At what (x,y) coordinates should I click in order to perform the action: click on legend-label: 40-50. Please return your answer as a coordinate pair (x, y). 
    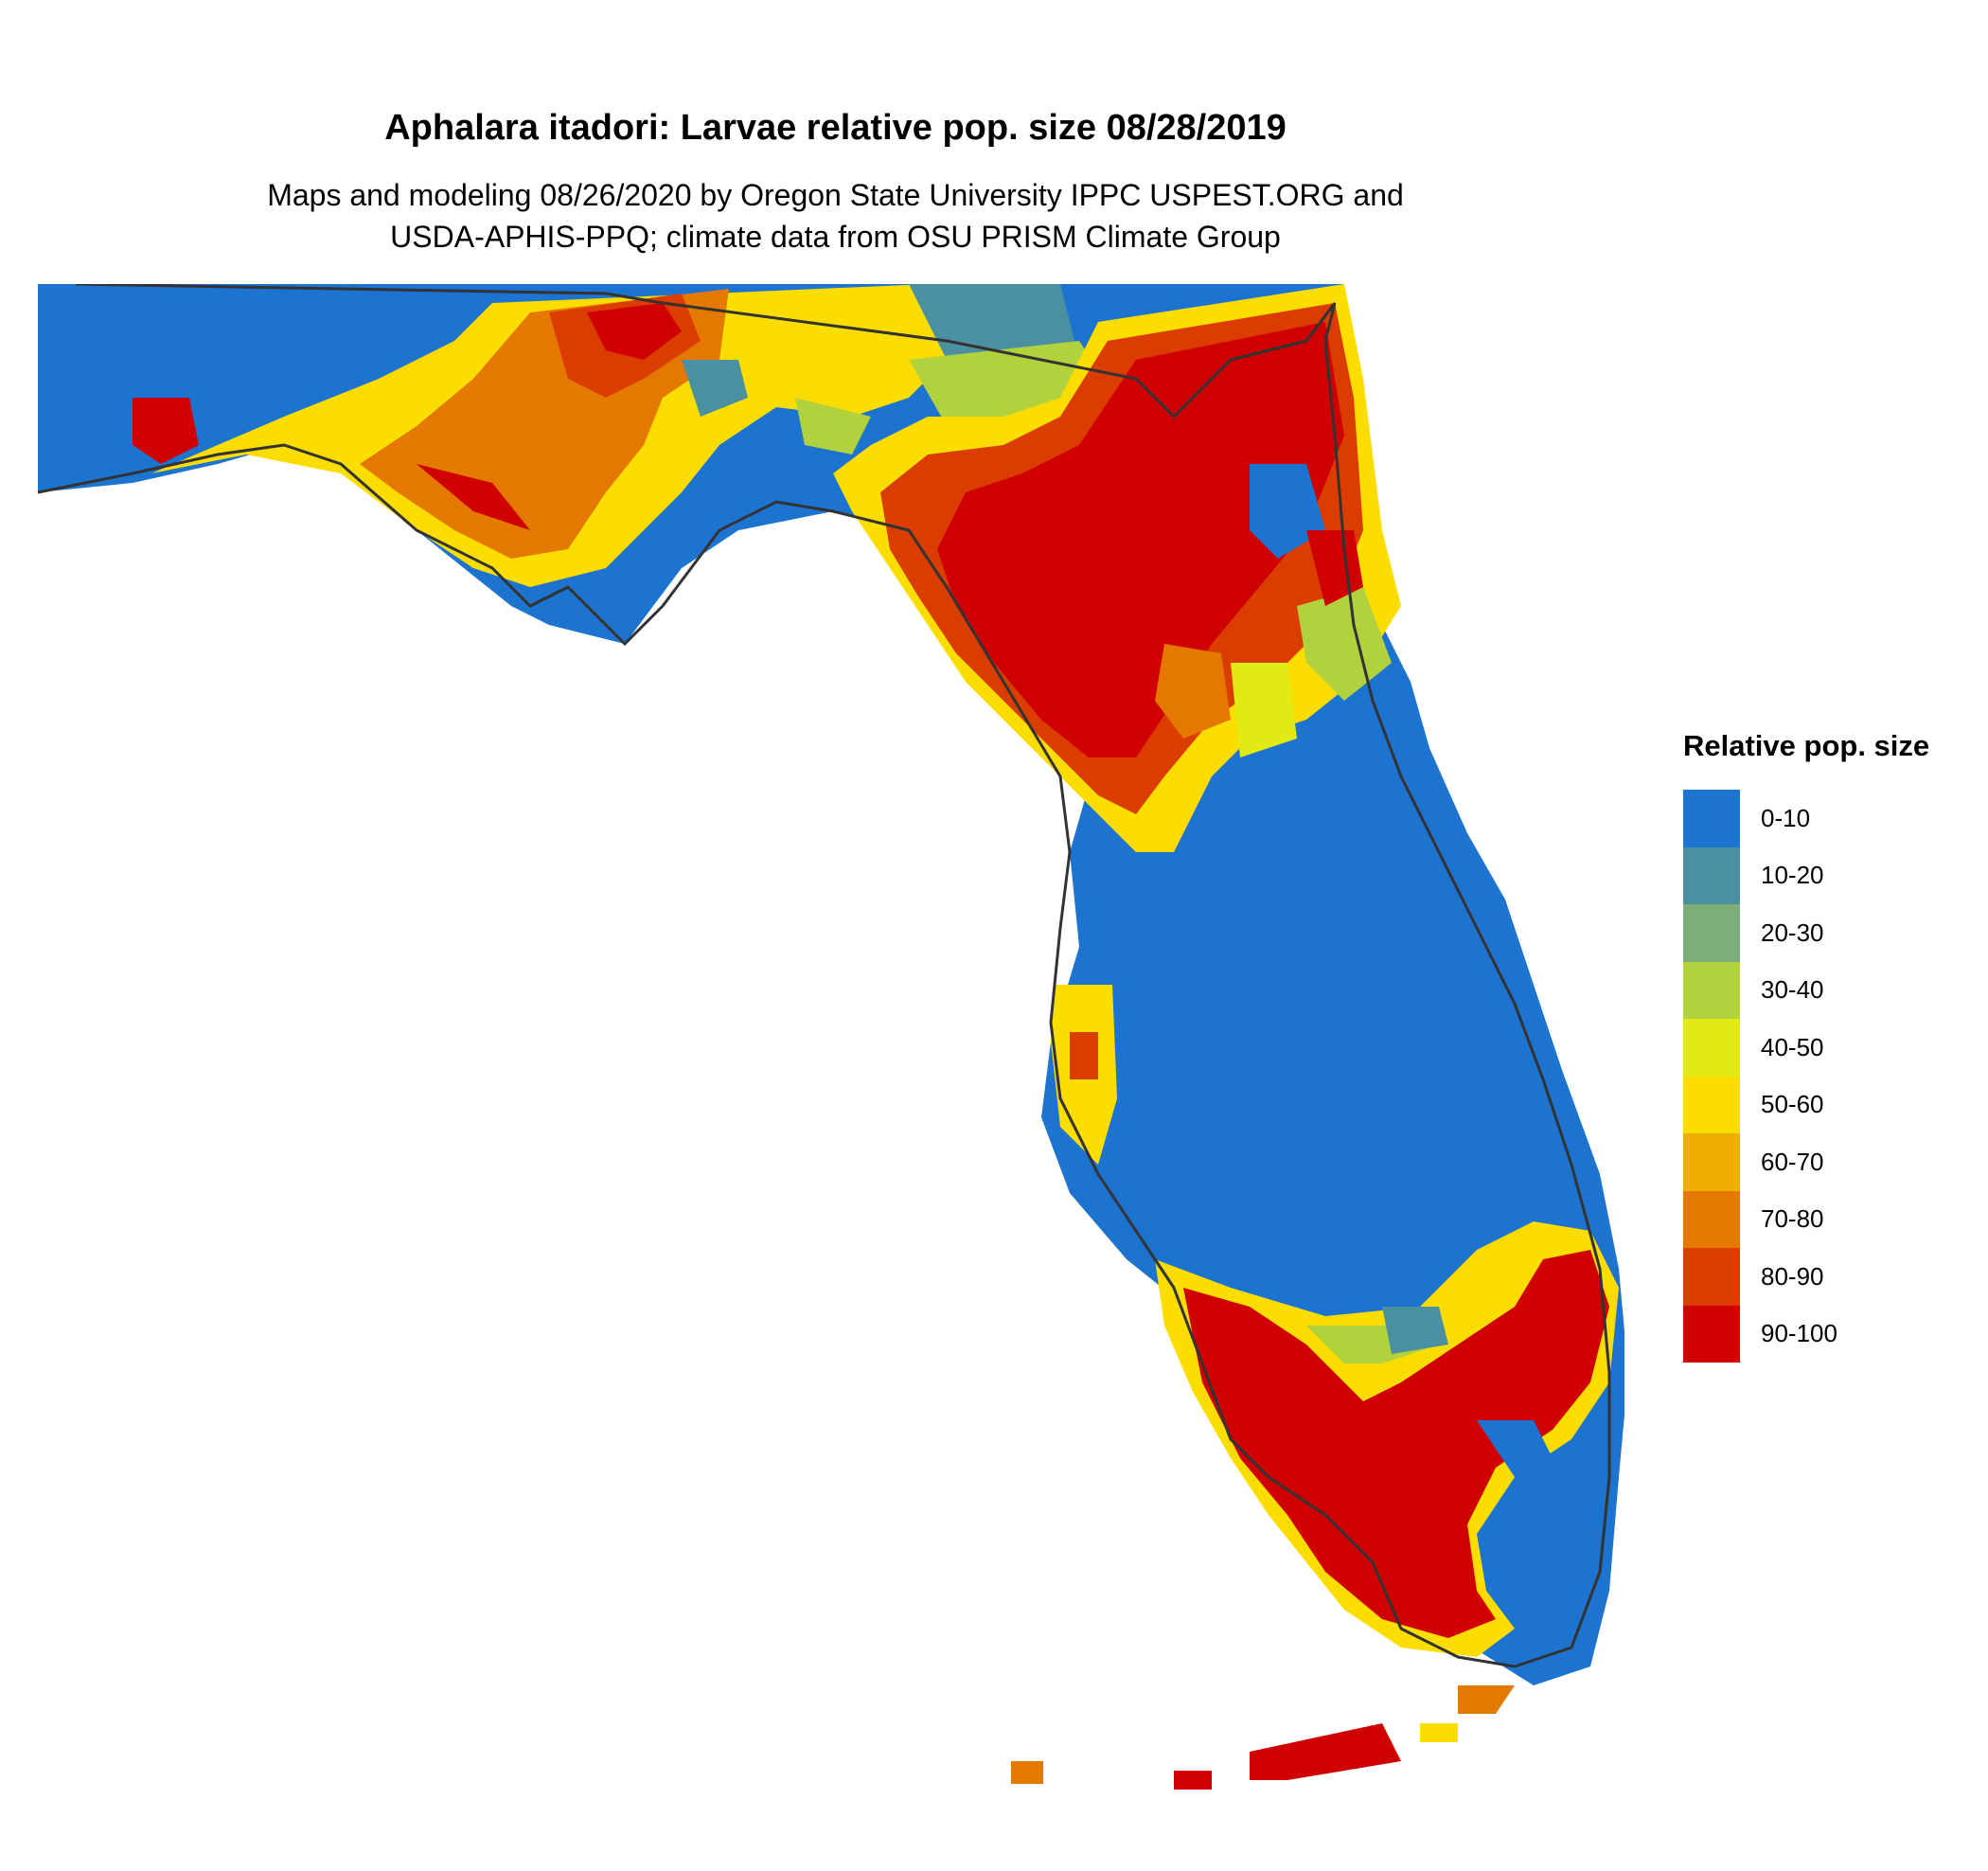
    Looking at the image, I should click on (1792, 1046).